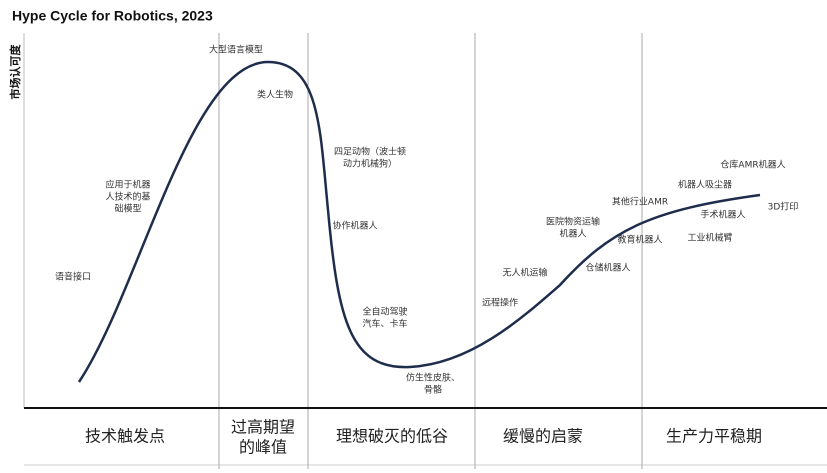  What do you see at coordinates (112, 16) in the screenshot?
I see `title: Hype Cycle for Robotics, 2023` at bounding box center [112, 16].